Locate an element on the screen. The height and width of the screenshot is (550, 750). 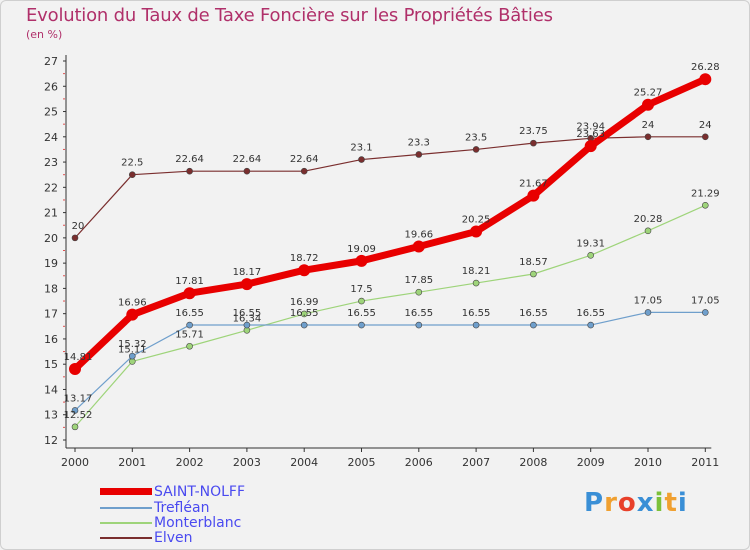
data-label: 24 is located at coordinates (705, 125).